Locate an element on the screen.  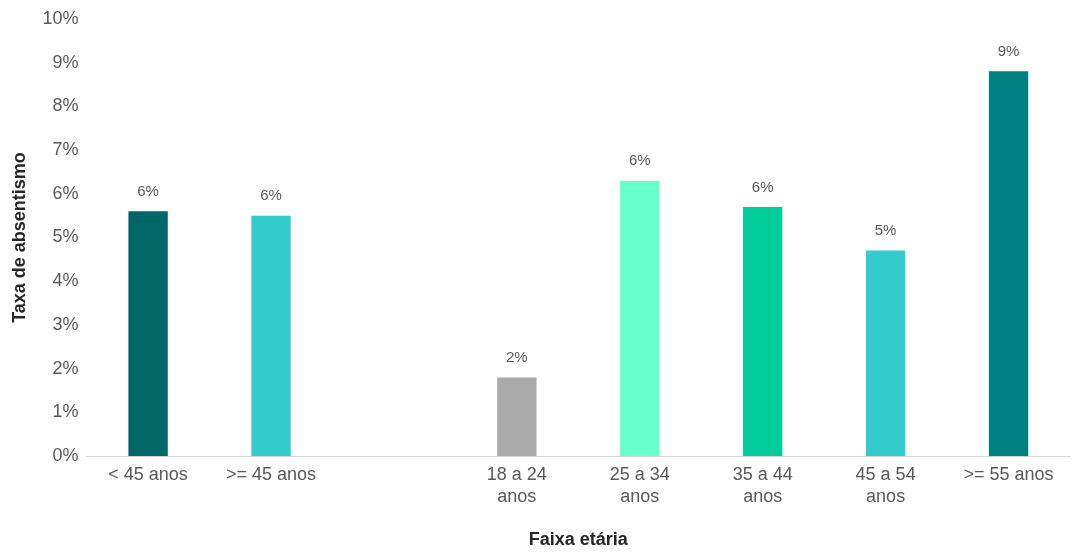
x-tick-label: 25 a 34 anos is located at coordinates (639, 484).